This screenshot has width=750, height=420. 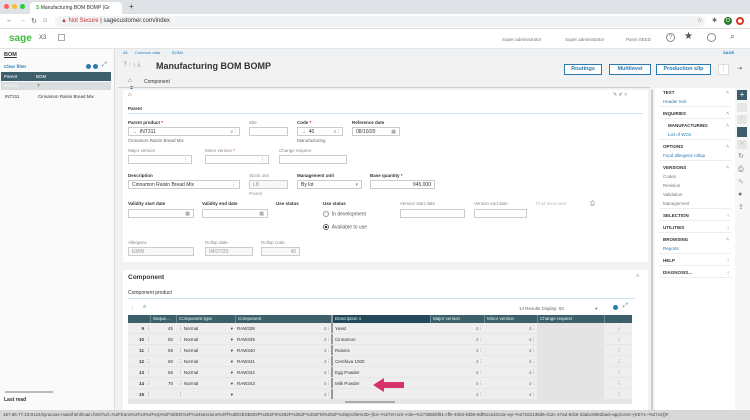 What do you see at coordinates (742, 144) in the screenshot?
I see `cancel-icon: ✕` at bounding box center [742, 144].